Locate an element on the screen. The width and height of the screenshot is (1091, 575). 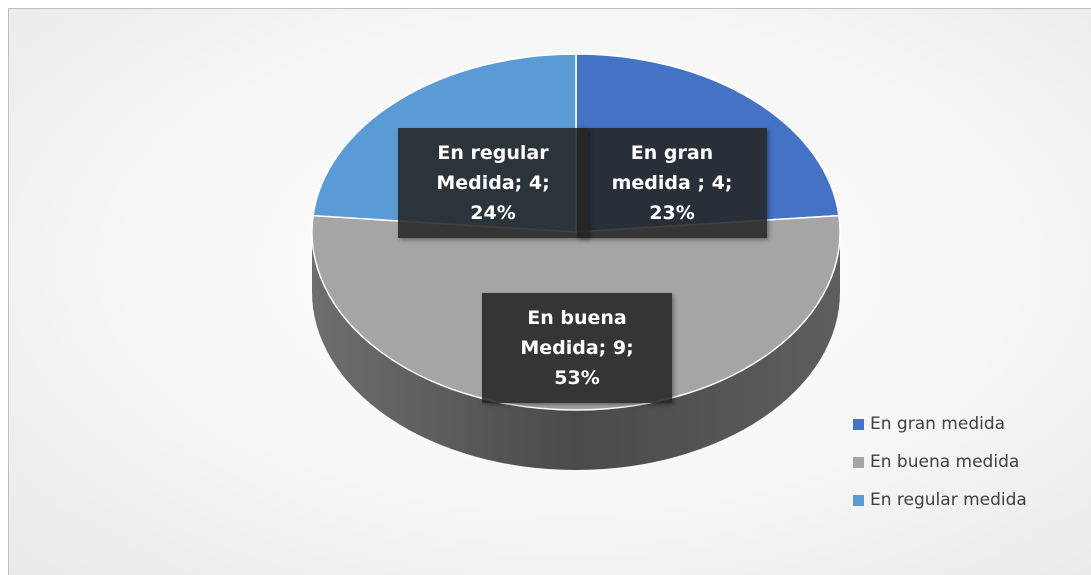
data-label: En buena Medida; 9; 53% is located at coordinates (577, 348).